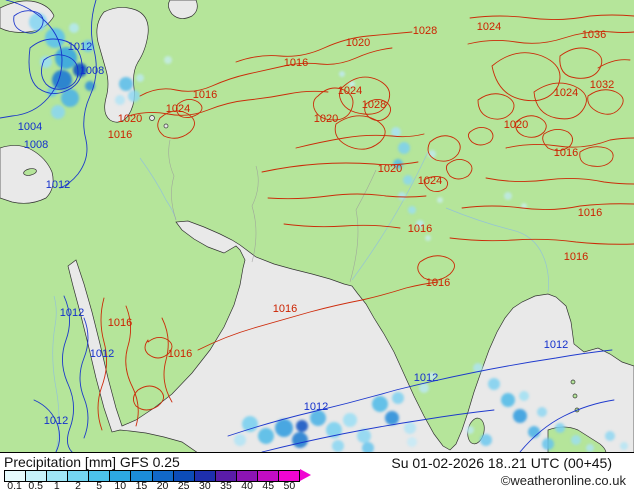  Describe the element at coordinates (36, 485) in the screenshot. I see `scale-tick: 0.5` at that location.